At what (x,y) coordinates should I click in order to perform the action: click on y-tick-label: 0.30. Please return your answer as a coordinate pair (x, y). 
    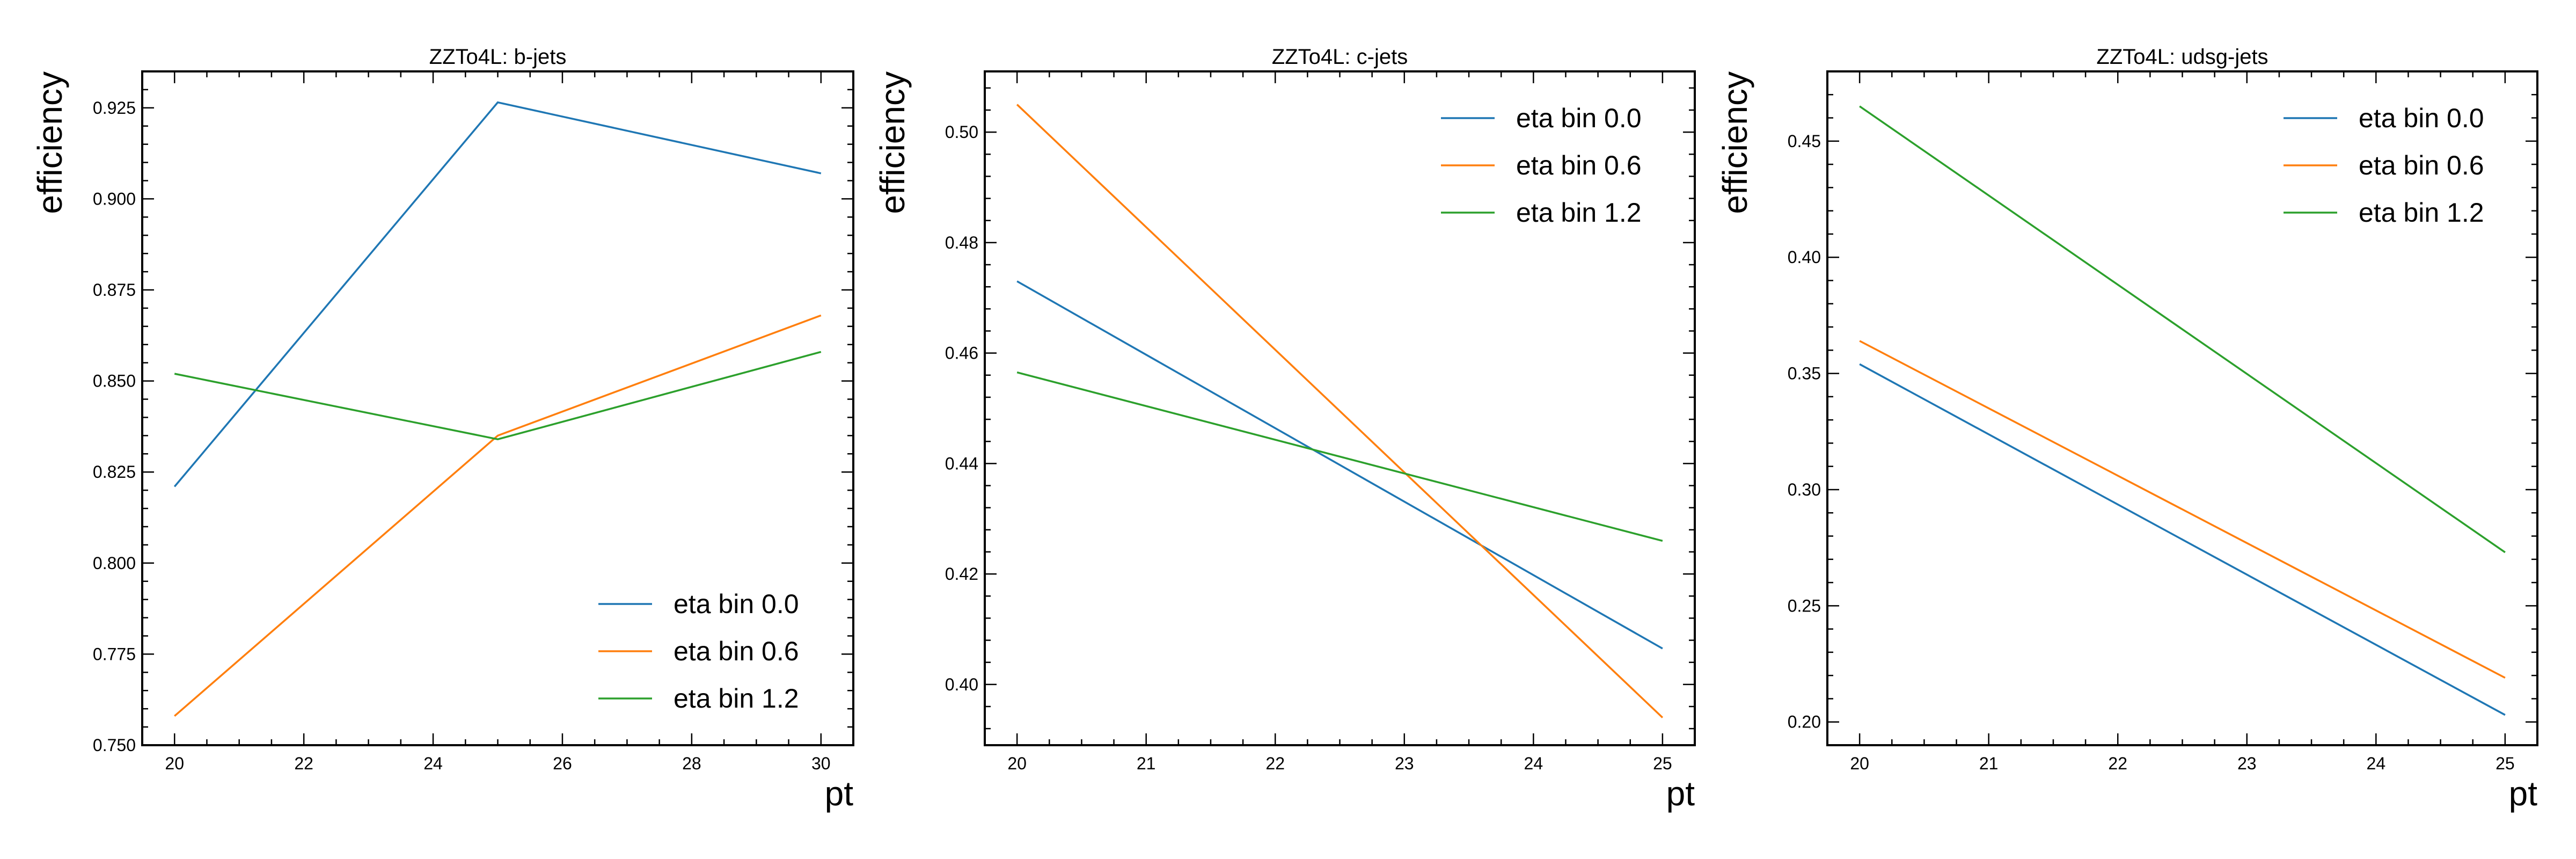
    Looking at the image, I should click on (1804, 489).